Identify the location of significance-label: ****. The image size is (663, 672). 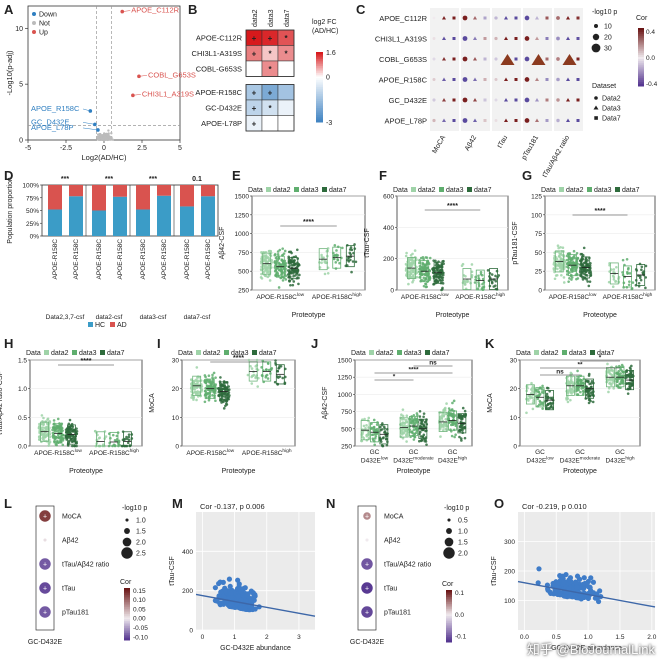
(308, 222).